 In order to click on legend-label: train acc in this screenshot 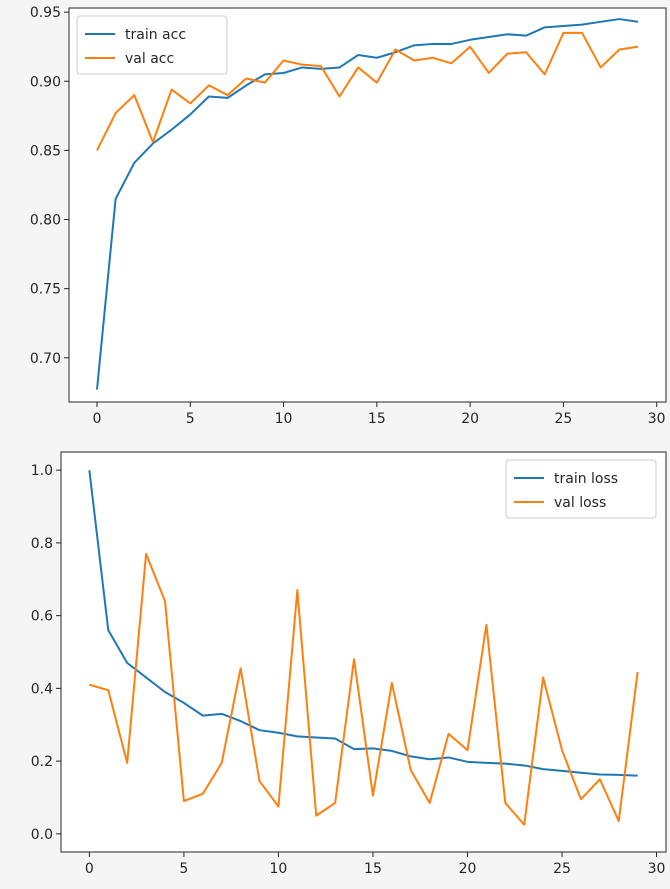, I will do `click(155, 35)`.